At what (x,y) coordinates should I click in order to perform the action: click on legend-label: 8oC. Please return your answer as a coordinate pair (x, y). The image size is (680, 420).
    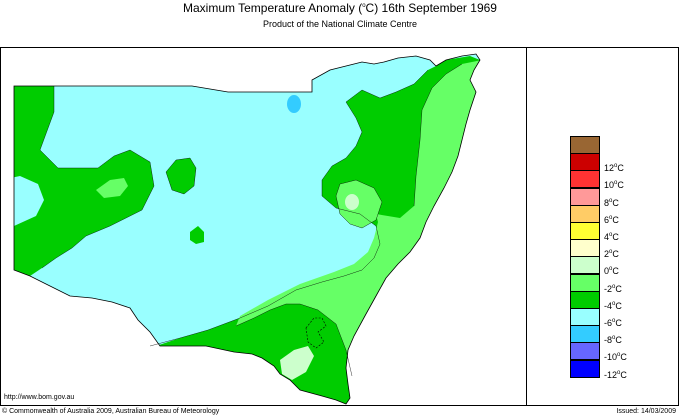
    Looking at the image, I should click on (611, 202).